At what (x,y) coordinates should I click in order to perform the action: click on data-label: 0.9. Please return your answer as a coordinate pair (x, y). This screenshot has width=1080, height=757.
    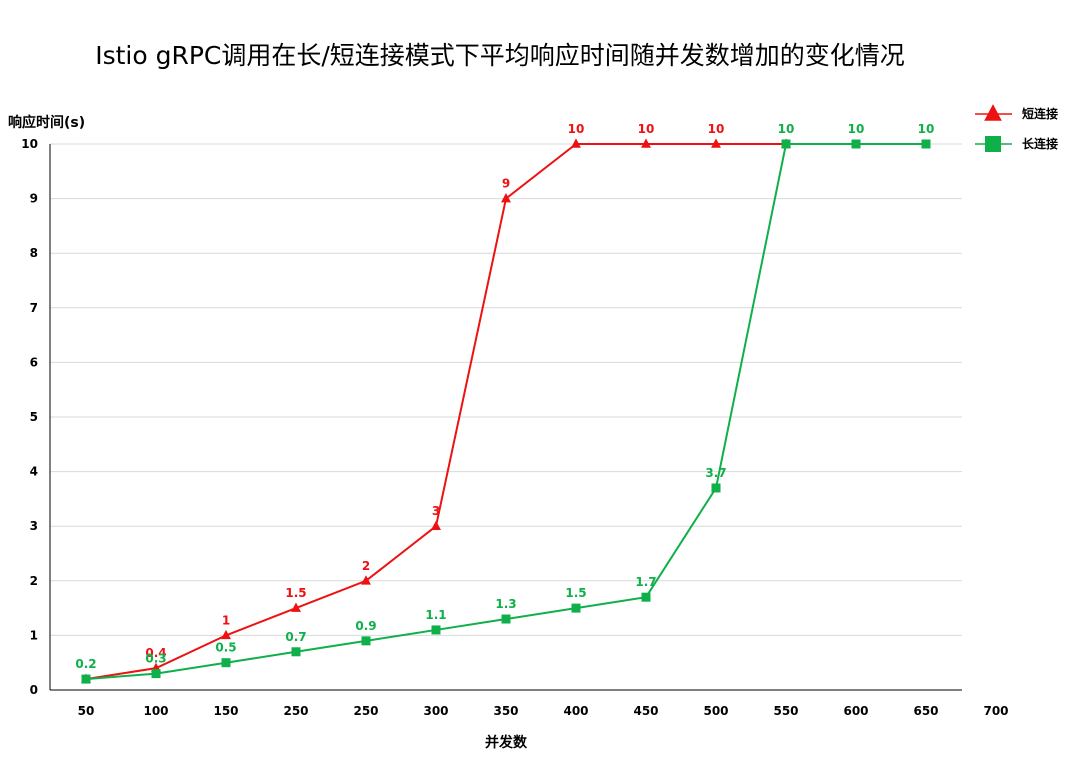
    Looking at the image, I should click on (365, 626).